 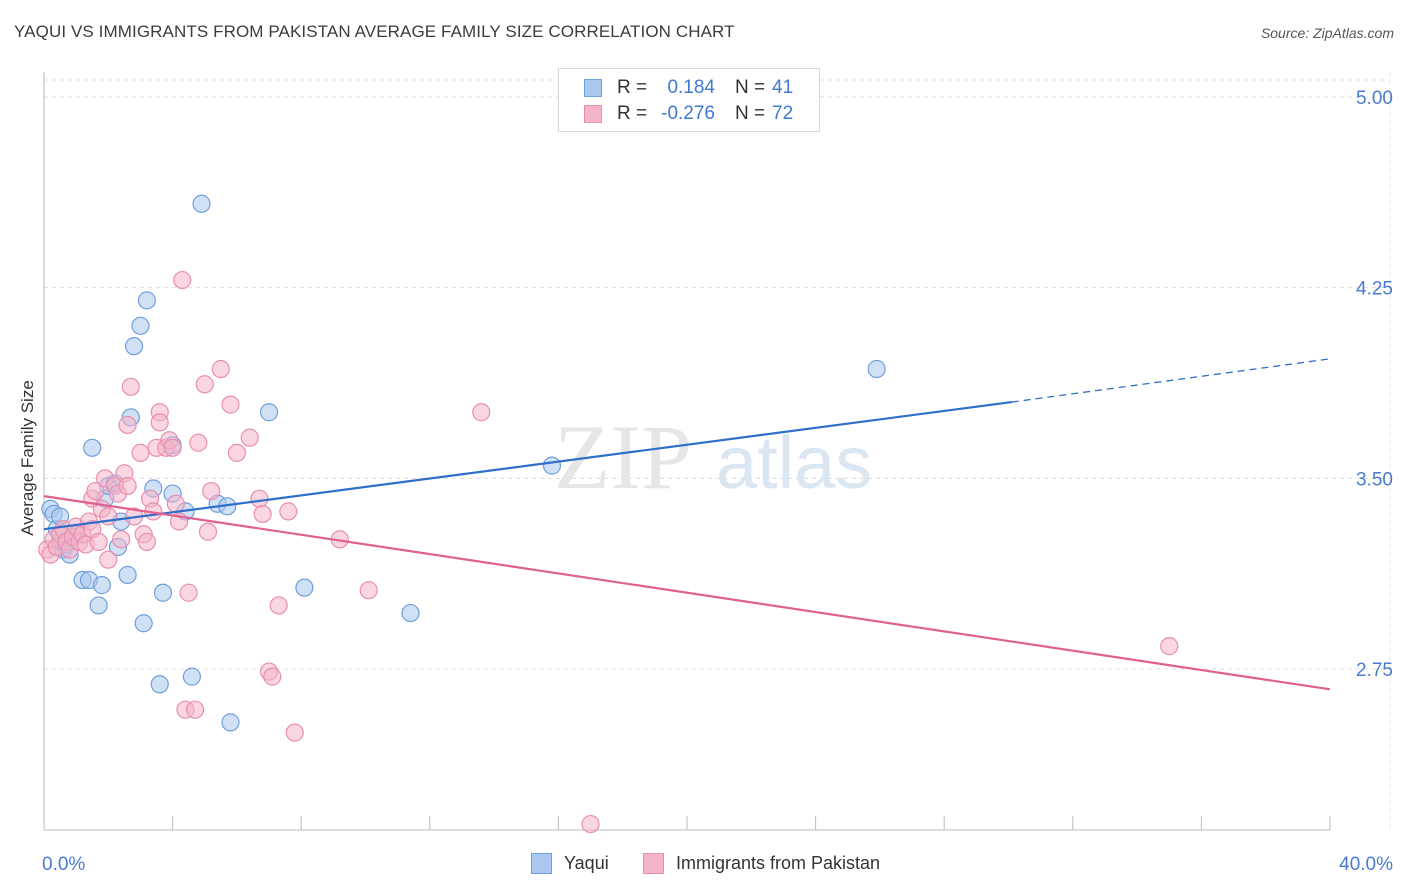 I want to click on x-tick-label-min: 0.0%, so click(x=63, y=864).